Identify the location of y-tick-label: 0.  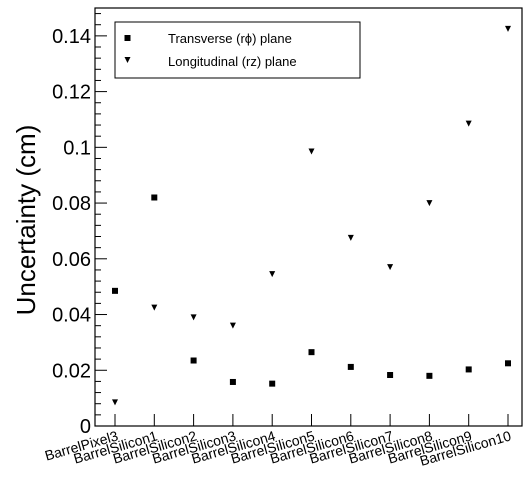
(85, 427).